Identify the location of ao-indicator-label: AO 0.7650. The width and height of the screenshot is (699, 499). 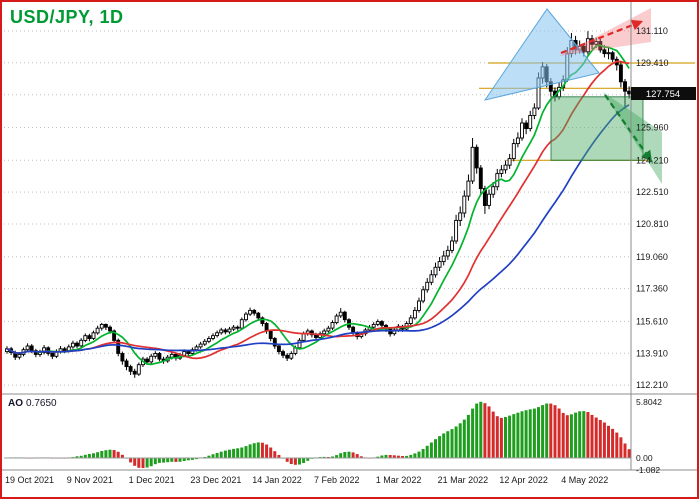
(32, 403).